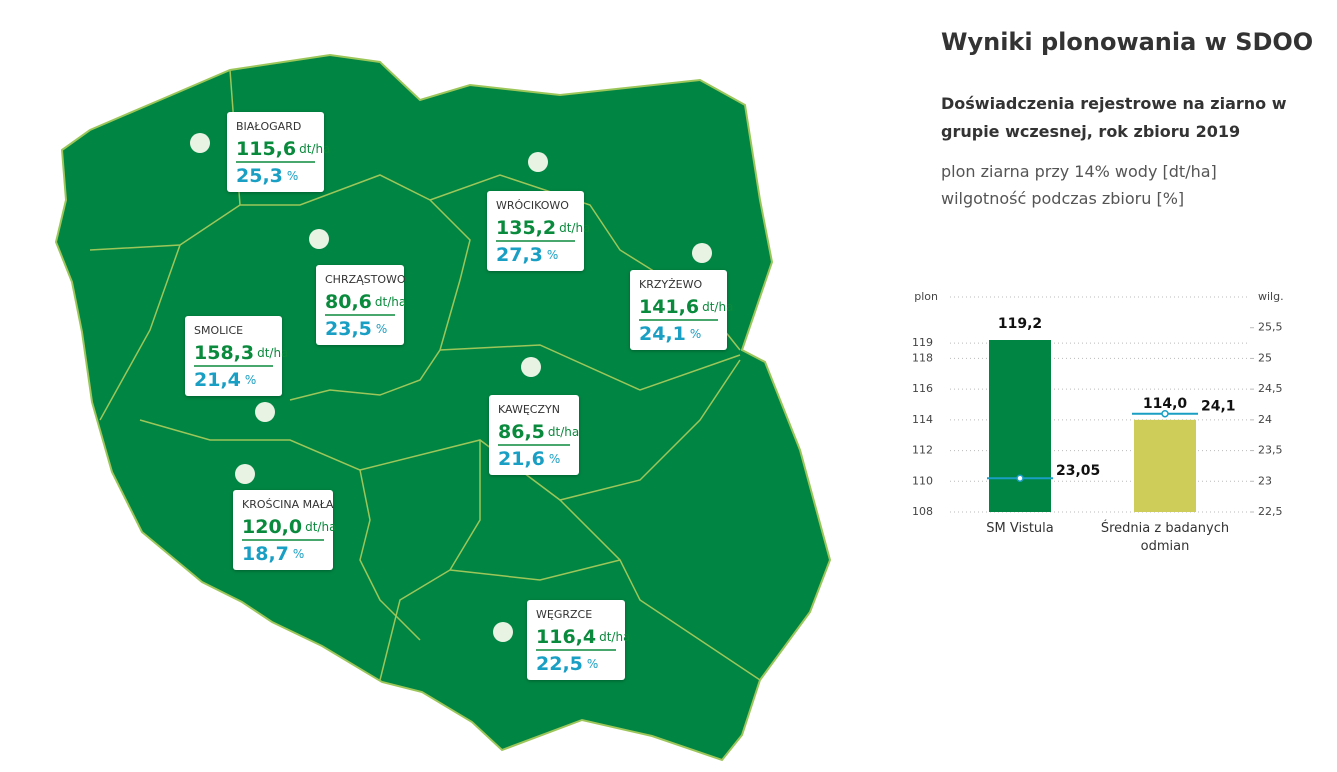 This screenshot has height=772, width=1337. Describe the element at coordinates (521, 459) in the screenshot. I see `moisture-value: 21,6` at that location.